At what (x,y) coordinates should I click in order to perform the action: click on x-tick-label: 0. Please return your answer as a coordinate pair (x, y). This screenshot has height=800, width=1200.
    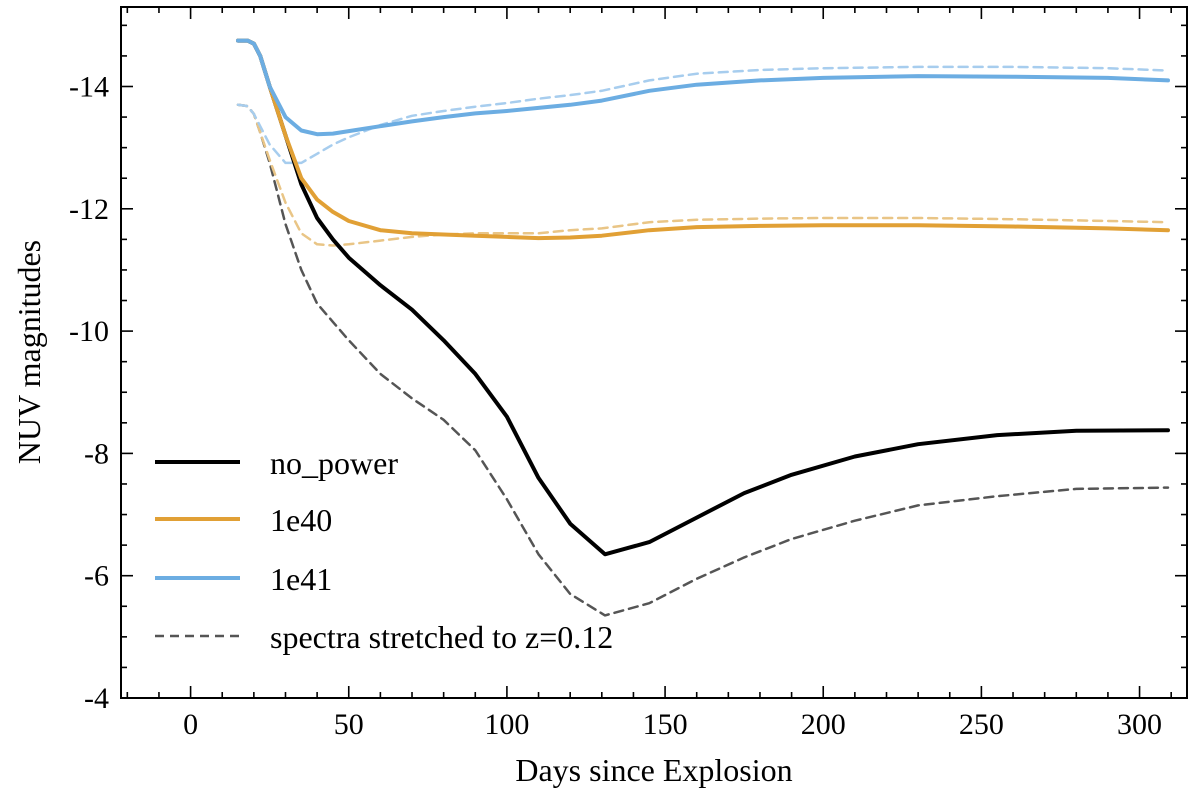
    Looking at the image, I should click on (190, 724).